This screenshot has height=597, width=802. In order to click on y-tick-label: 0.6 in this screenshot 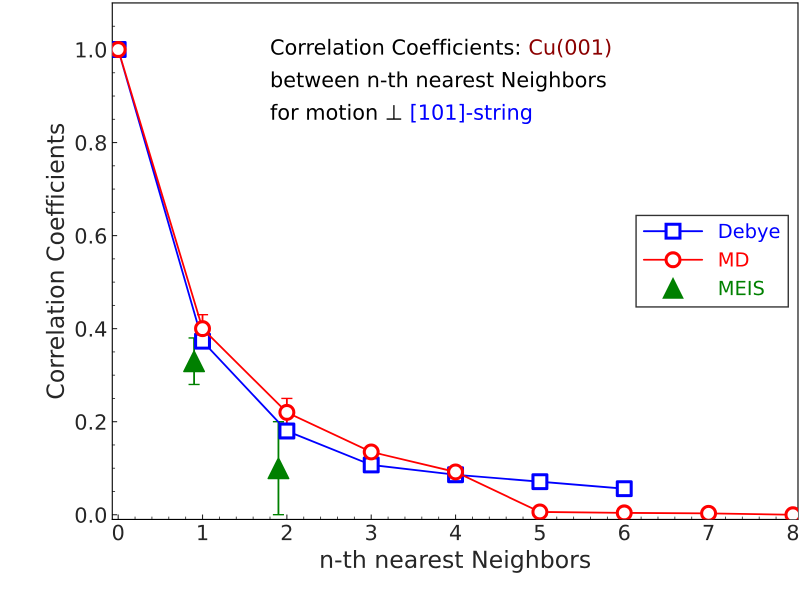, I will do `click(91, 236)`.